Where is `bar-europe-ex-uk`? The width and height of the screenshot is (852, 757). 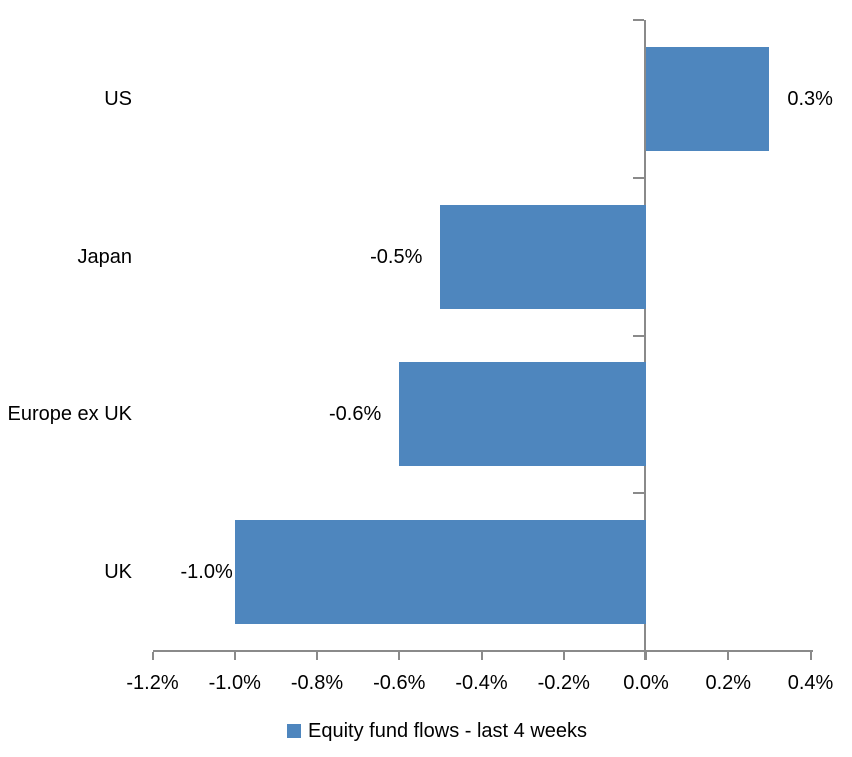 bar-europe-ex-uk is located at coordinates (522, 414).